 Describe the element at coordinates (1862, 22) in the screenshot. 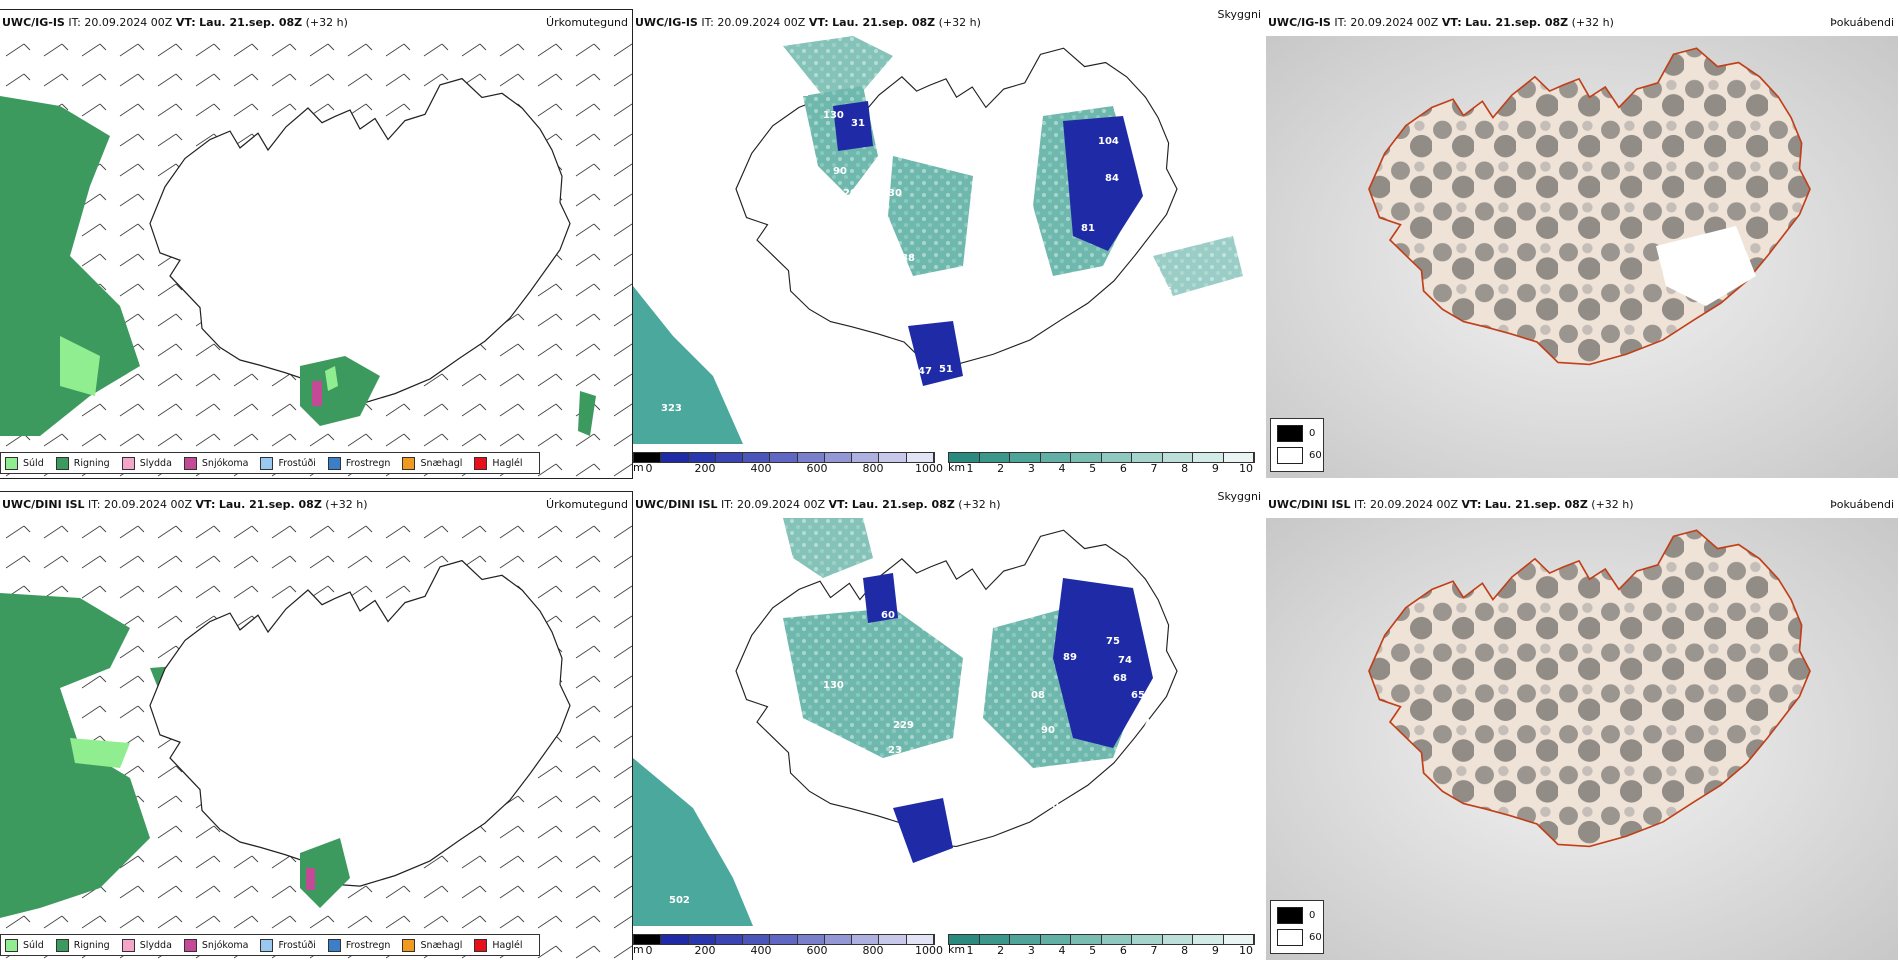

I see `panel-title: Þokuábendi` at that location.